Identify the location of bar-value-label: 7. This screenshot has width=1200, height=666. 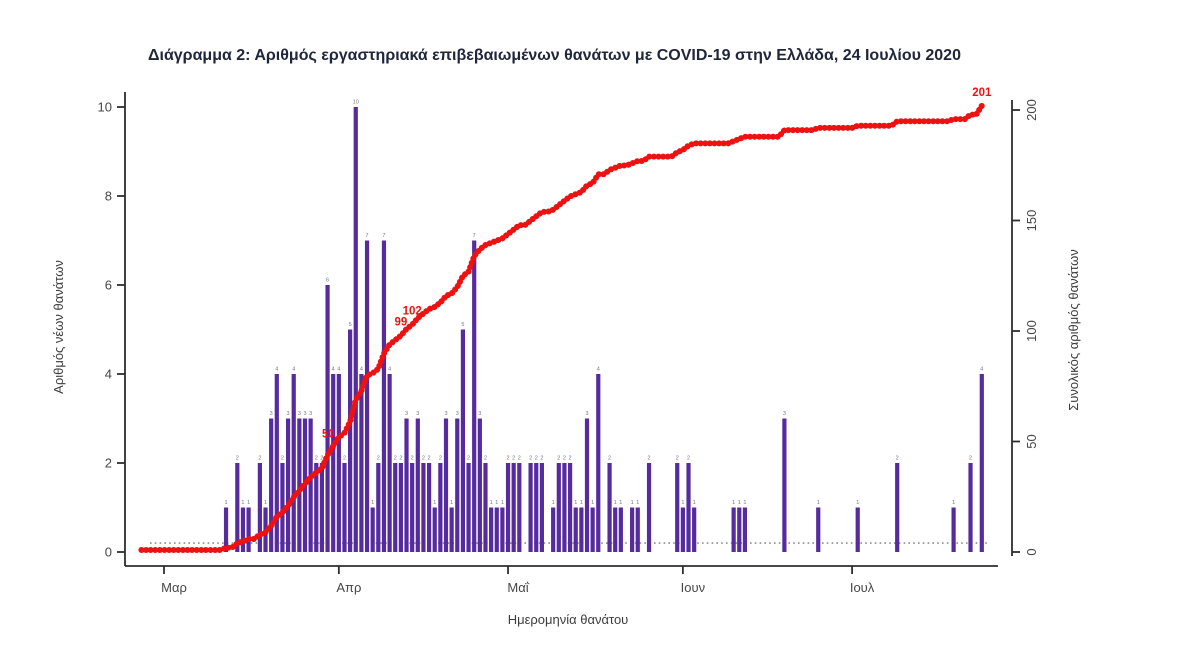
(383, 236).